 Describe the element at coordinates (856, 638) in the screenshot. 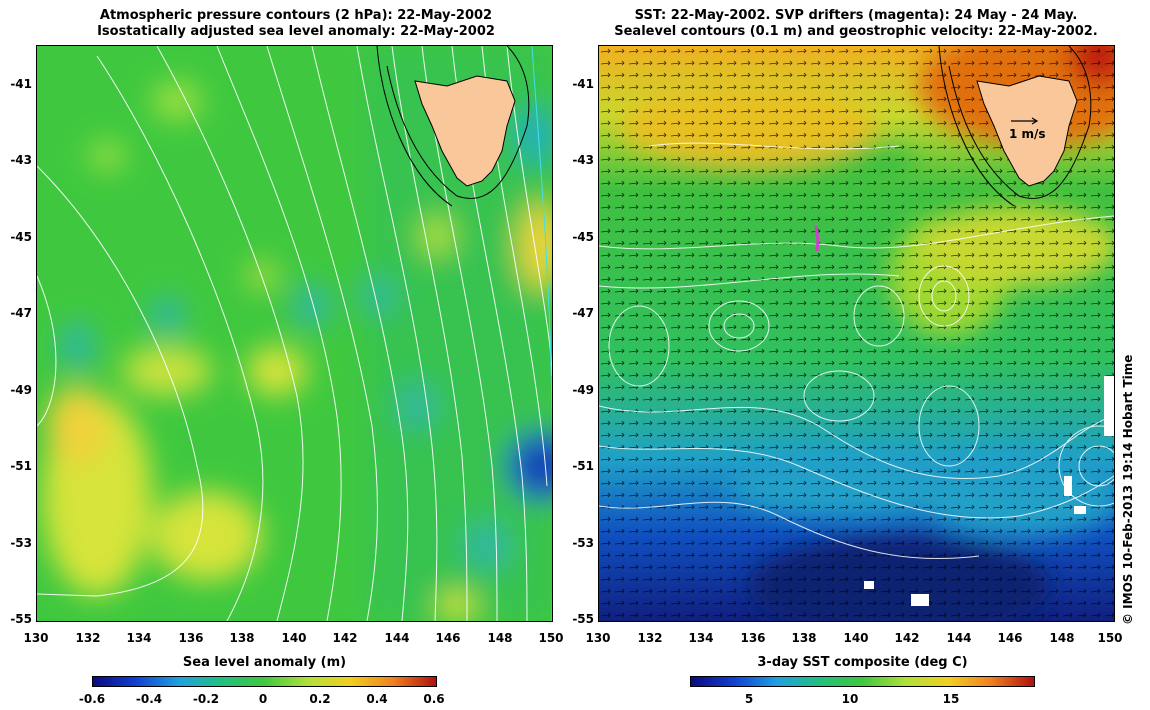

I see `right-x-tick: 140` at that location.